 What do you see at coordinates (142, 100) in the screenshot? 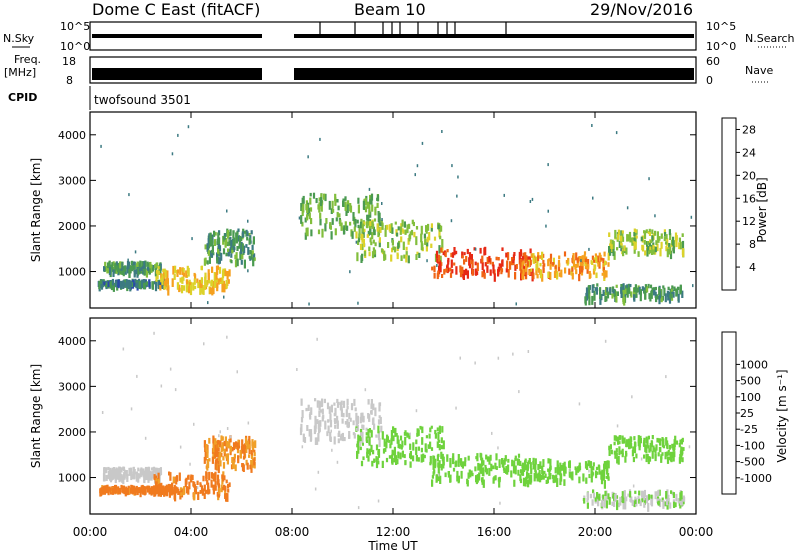
I see `cpid-program: twofsound 3501` at bounding box center [142, 100].